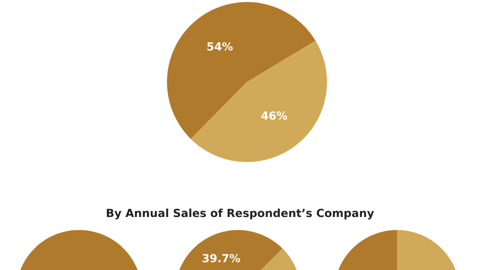  Describe the element at coordinates (258, 101) in the screenshot. I see `pie-slice` at that location.